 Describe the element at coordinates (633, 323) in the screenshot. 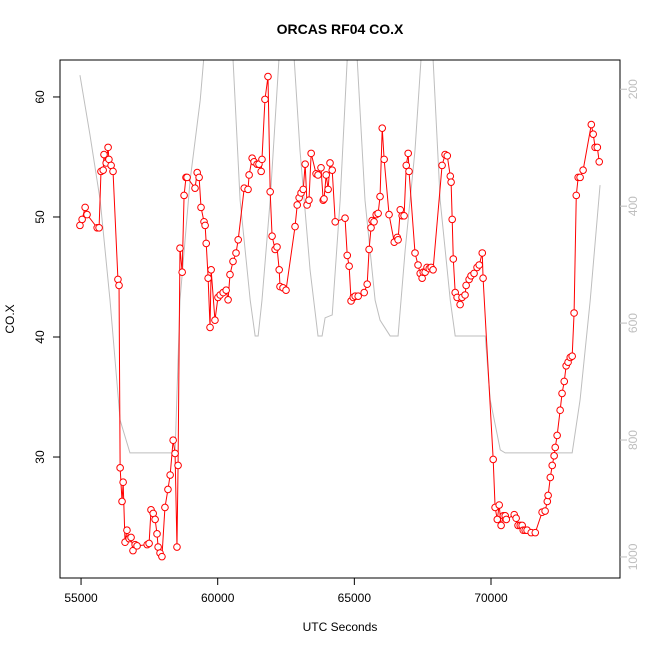

I see `y2-tick-label: 600` at that location.